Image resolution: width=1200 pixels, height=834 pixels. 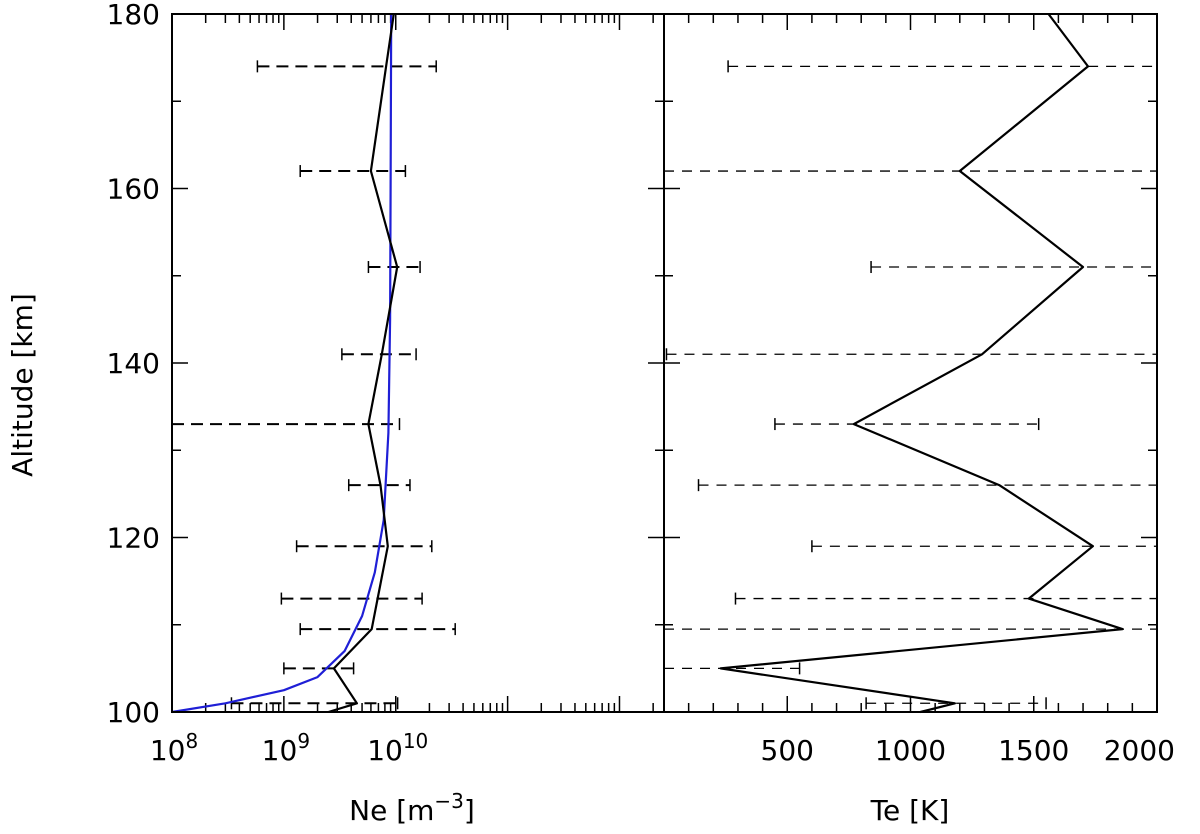 I want to click on ne-axis-title: Ne [m−3], so click(x=412, y=808).